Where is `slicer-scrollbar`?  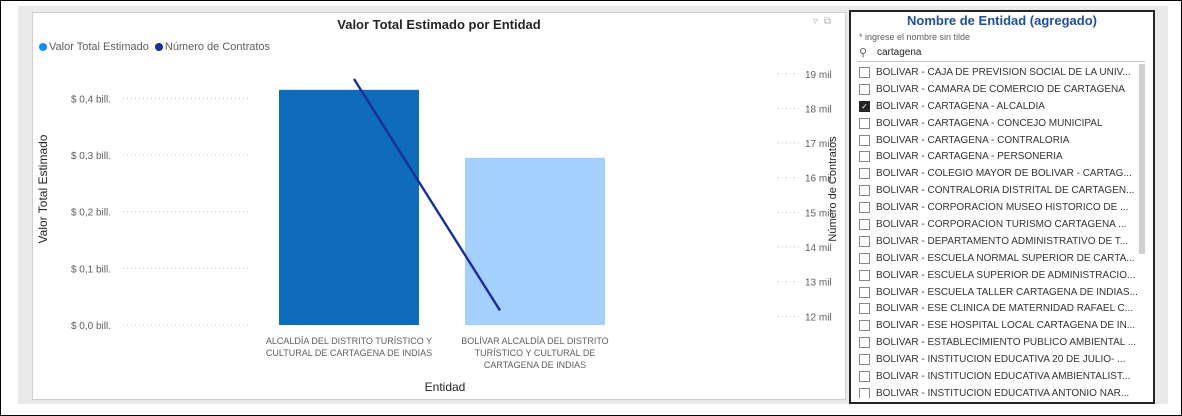
slicer-scrollbar is located at coordinates (1142, 159).